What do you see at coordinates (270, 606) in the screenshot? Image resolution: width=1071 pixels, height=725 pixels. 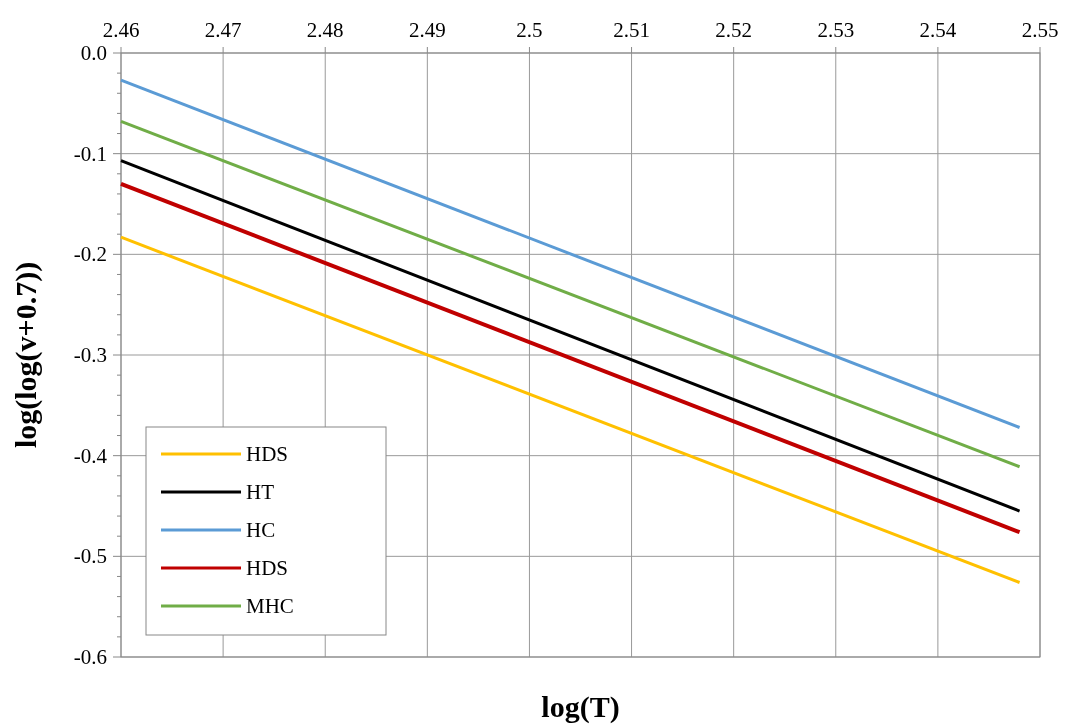 I see `legend-label: MHC` at bounding box center [270, 606].